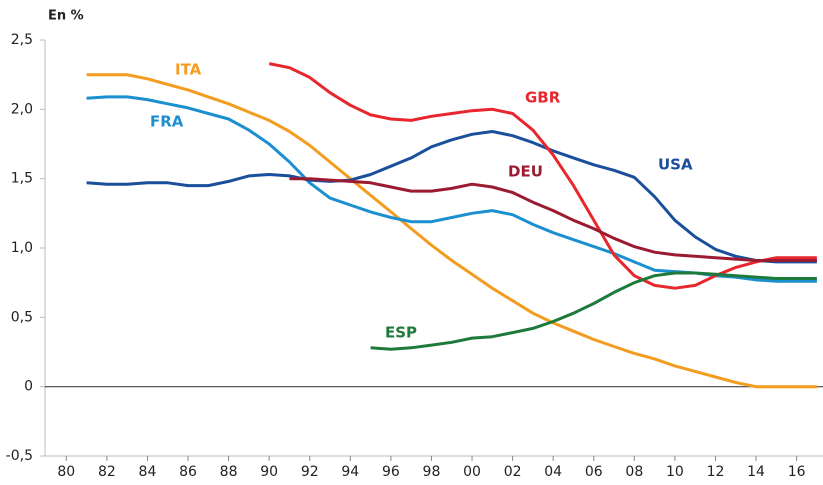  Describe the element at coordinates (594, 472) in the screenshot. I see `x-tick-label: 06` at that location.